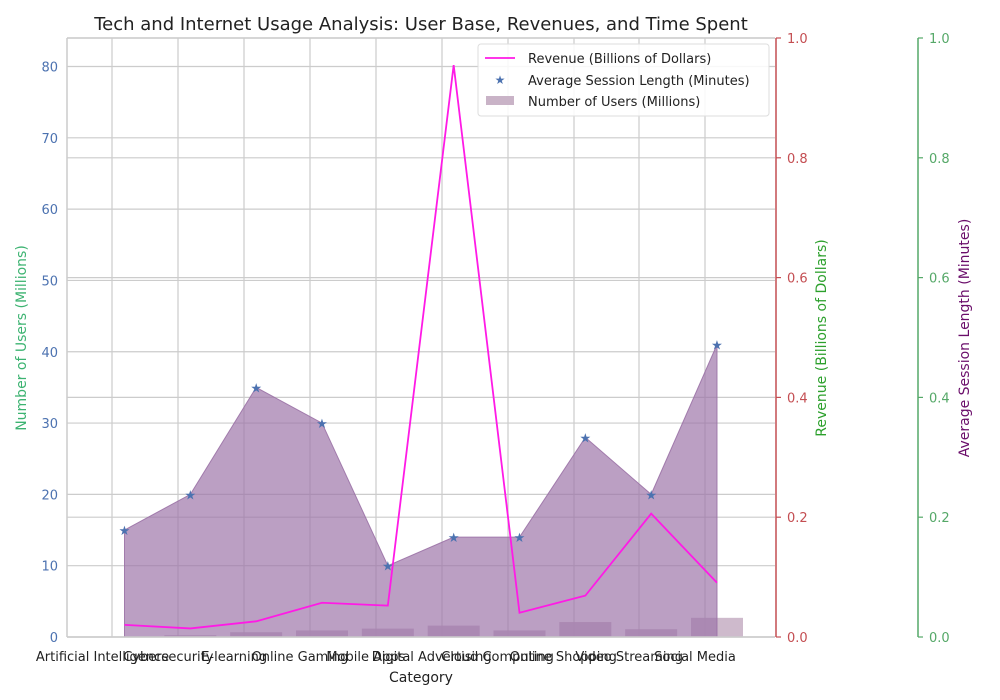 The image size is (1000, 700). Describe the element at coordinates (49, 424) in the screenshot. I see `y-tick-label-users: 30` at that location.